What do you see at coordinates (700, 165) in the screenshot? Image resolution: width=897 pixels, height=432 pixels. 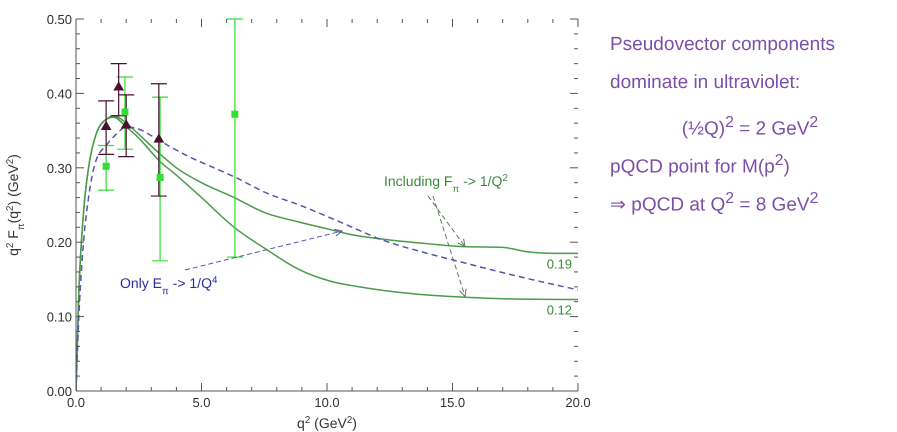 I see `text: pQCD point for M(p$^{2}$)` at bounding box center [700, 165].